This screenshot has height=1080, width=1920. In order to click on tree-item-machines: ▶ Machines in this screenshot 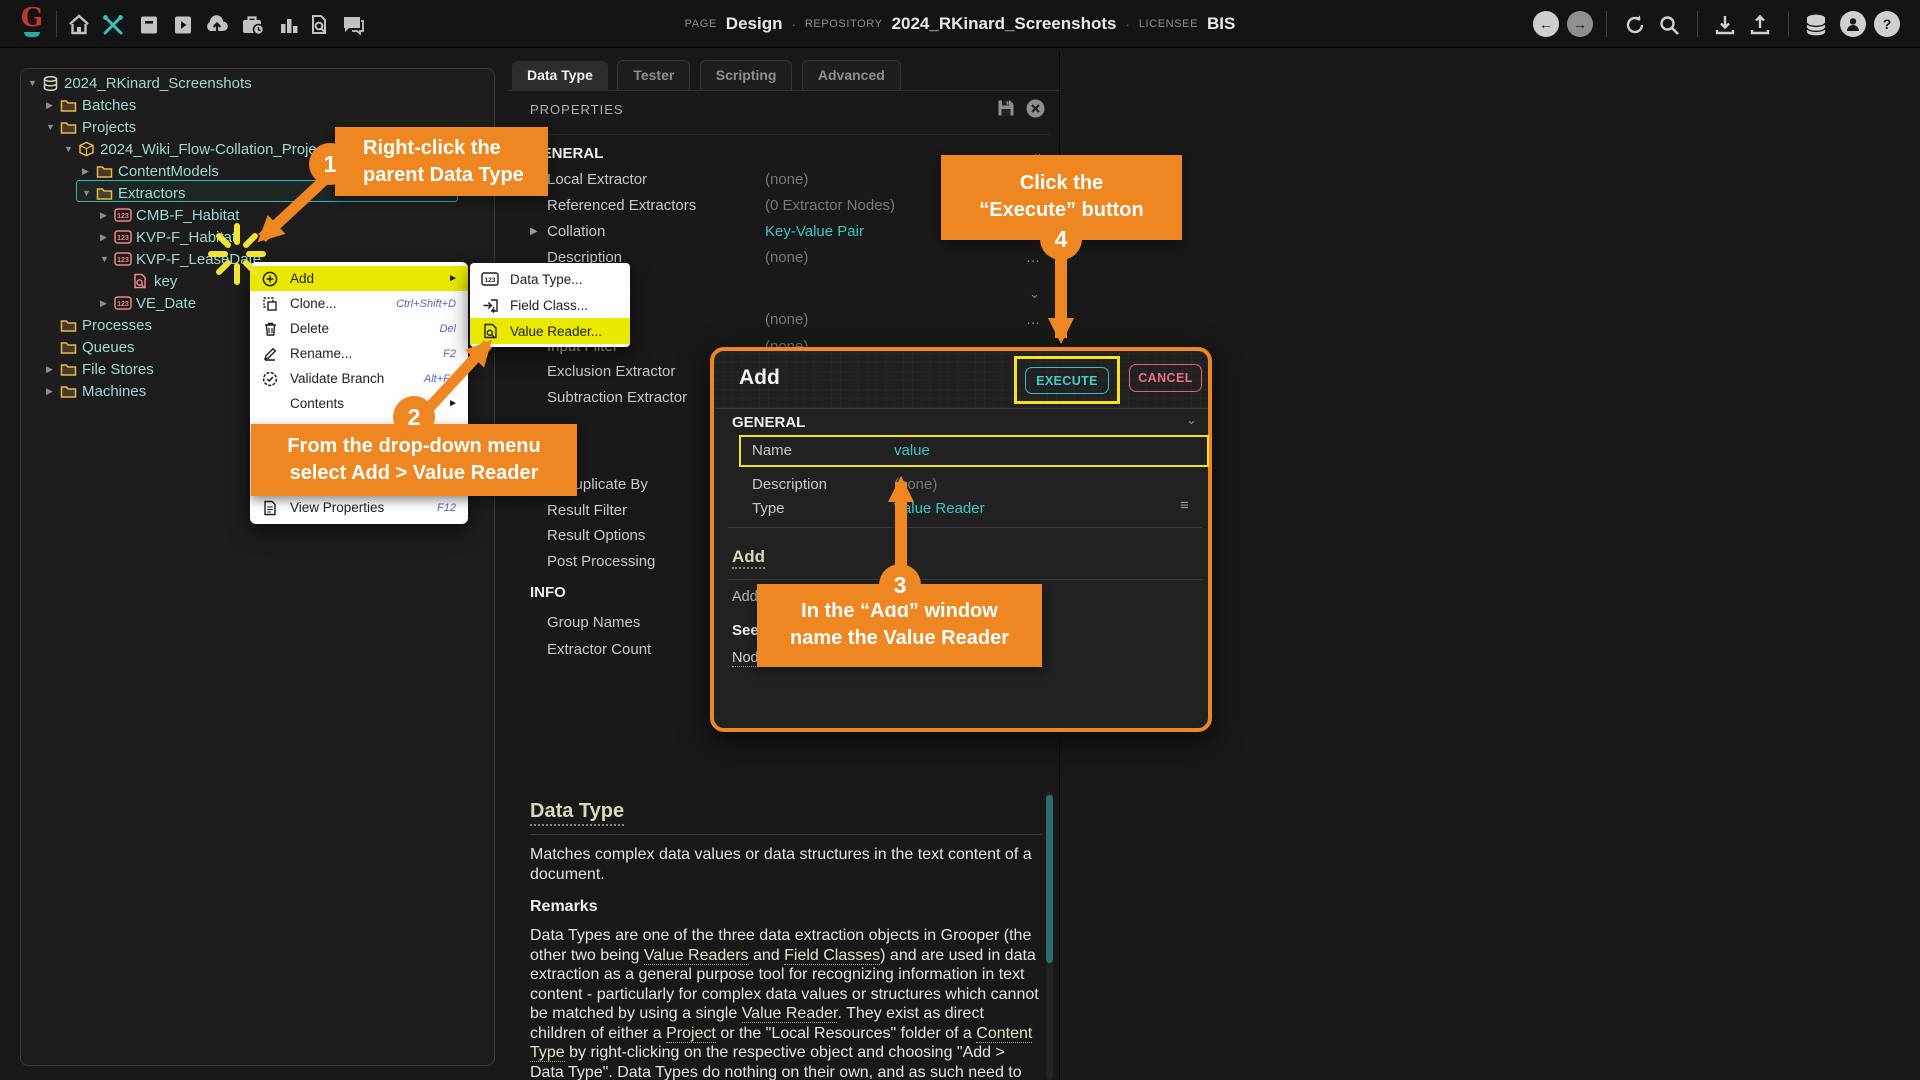, I will do `click(96, 391)`.